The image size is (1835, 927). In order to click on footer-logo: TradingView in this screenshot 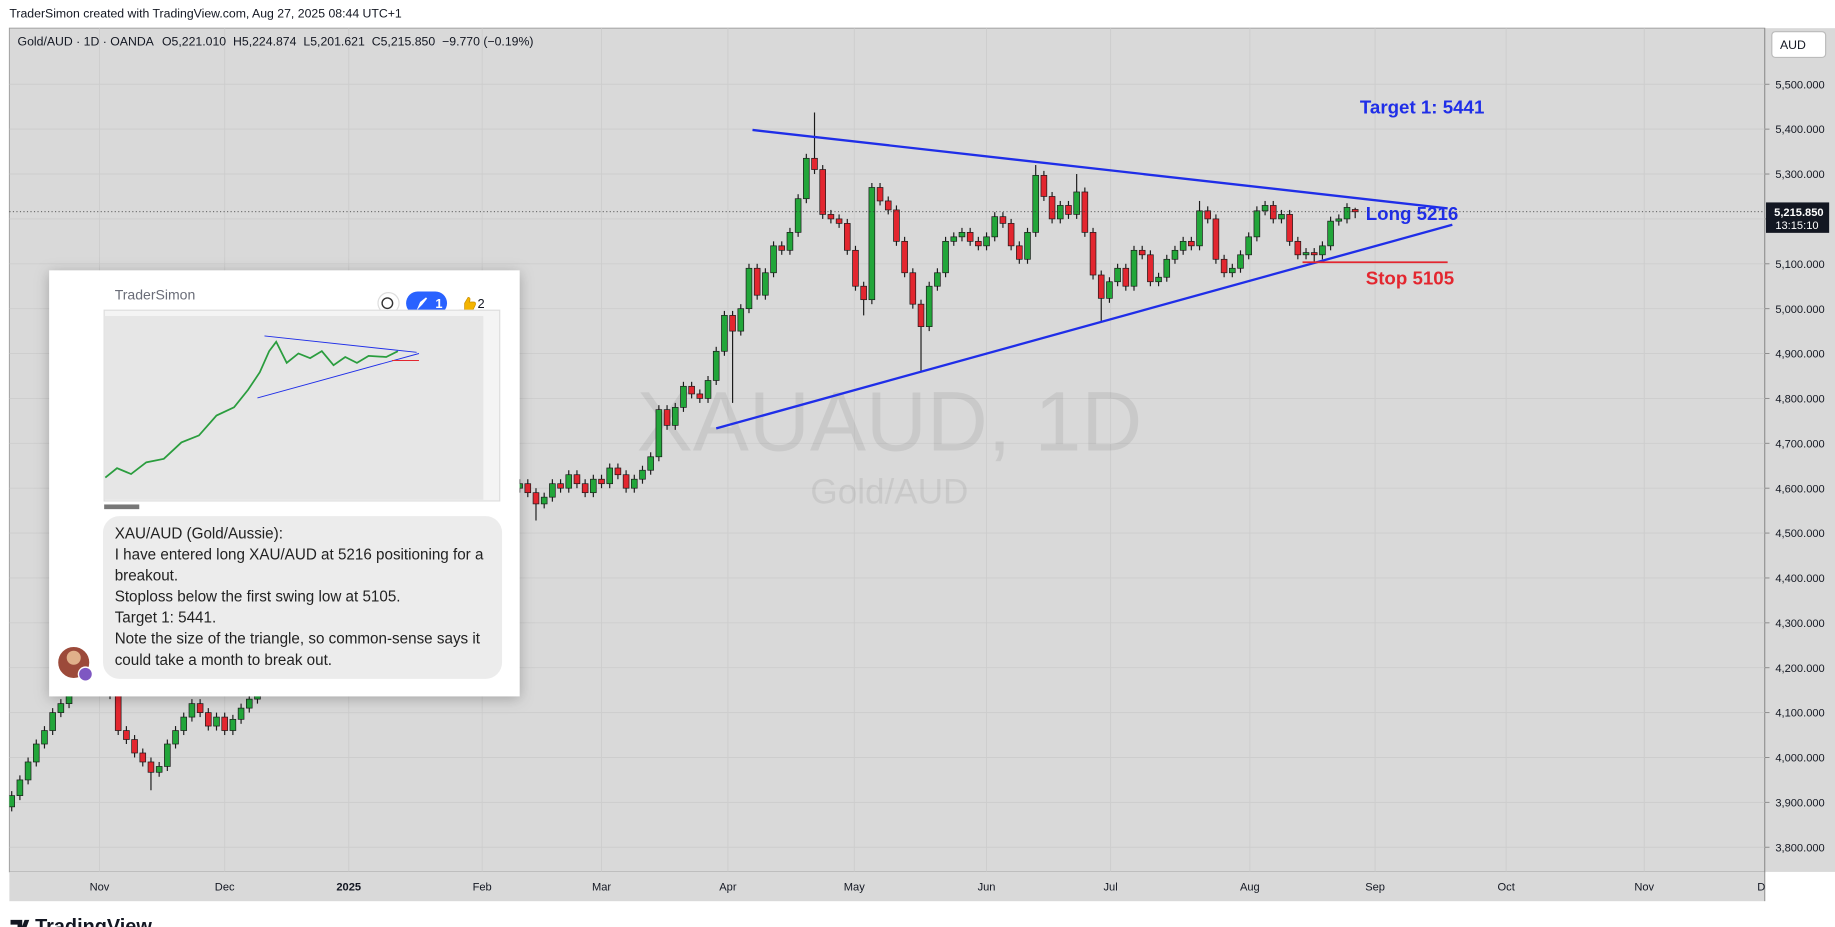, I will do `click(81, 921)`.